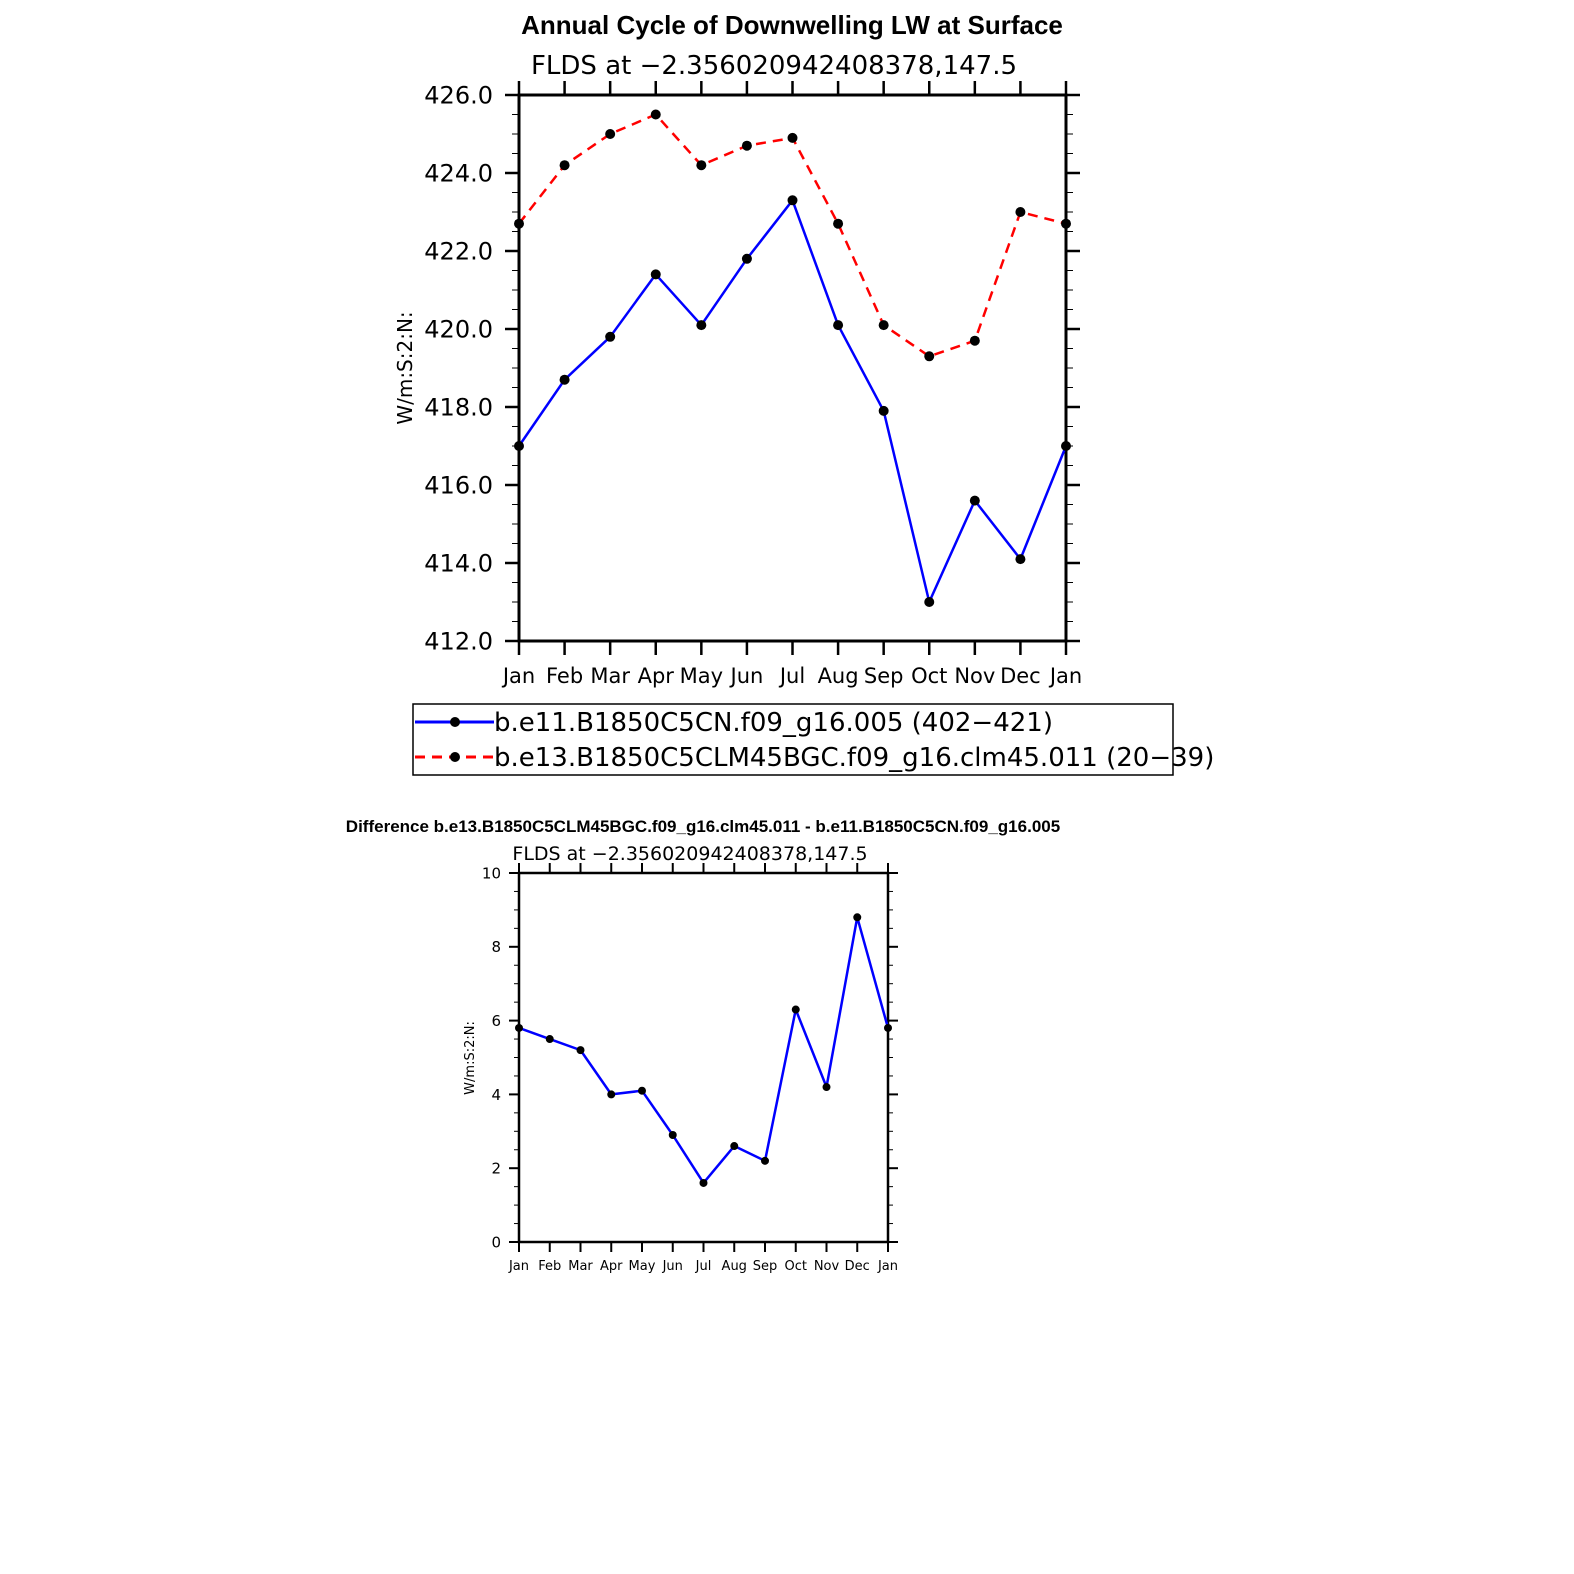 This screenshot has height=1574, width=1574. I want to click on x-tick-label: Oct, so click(929, 676).